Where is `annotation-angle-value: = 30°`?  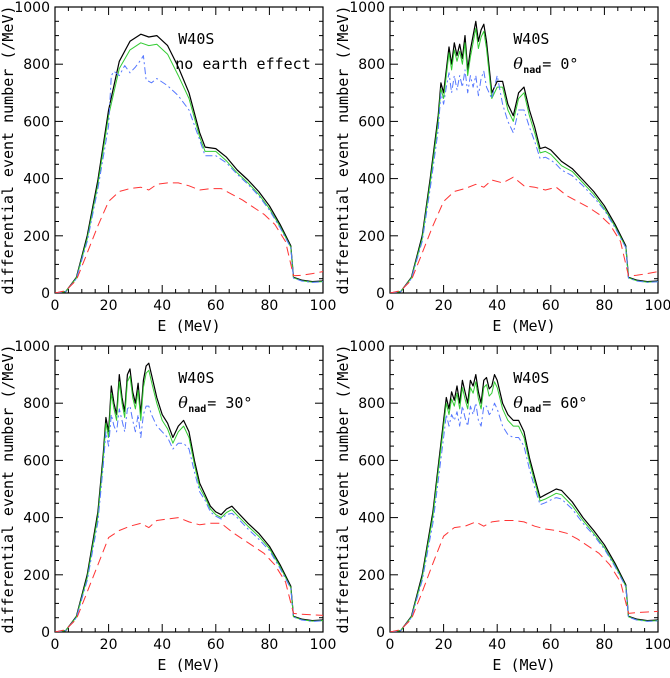 annotation-angle-value: = 30° is located at coordinates (229, 403).